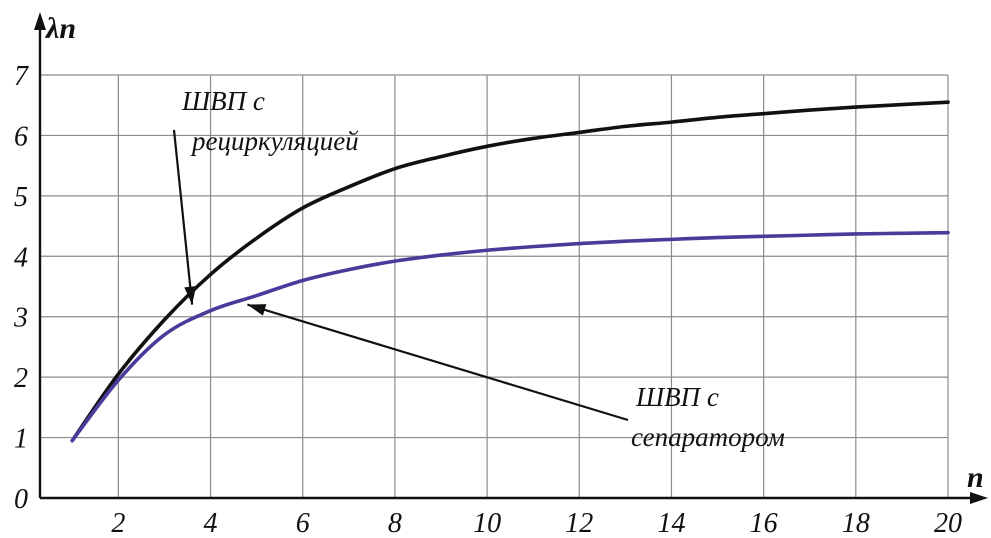 This screenshot has height=538, width=991. Describe the element at coordinates (979, 498) in the screenshot. I see `x-axis-arrow` at that location.